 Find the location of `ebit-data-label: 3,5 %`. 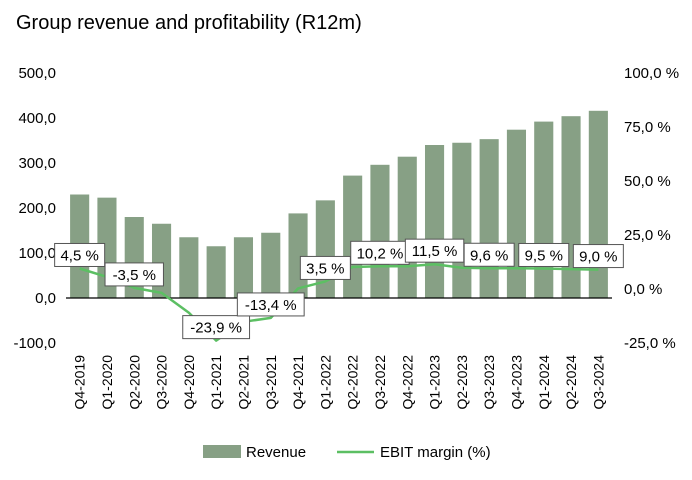

ebit-data-label: 3,5 % is located at coordinates (325, 268).